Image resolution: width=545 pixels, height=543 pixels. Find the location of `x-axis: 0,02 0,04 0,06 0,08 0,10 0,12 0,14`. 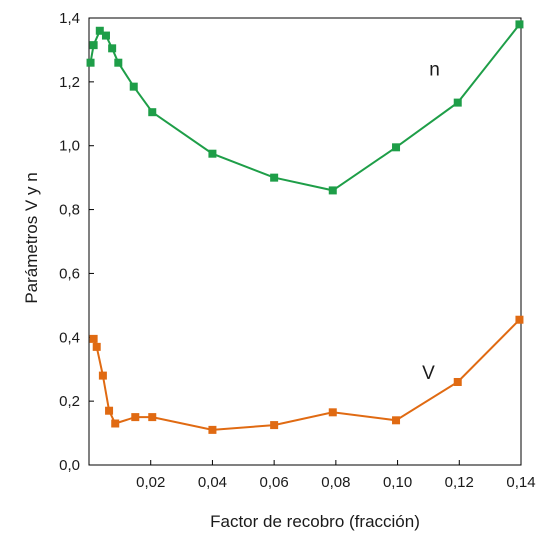

x-axis: 0,02 0,04 0,06 0,08 0,10 0,12 0,14 is located at coordinates (336, 475).